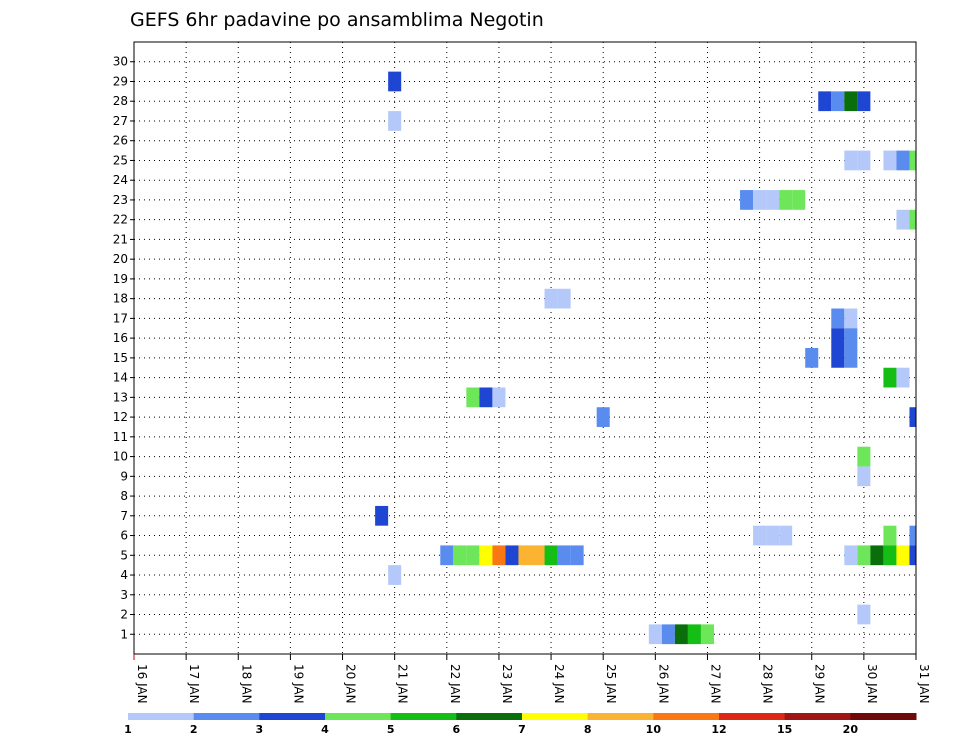  Describe the element at coordinates (507, 684) in the screenshot. I see `x-tick-label: 23 JAN` at that location.